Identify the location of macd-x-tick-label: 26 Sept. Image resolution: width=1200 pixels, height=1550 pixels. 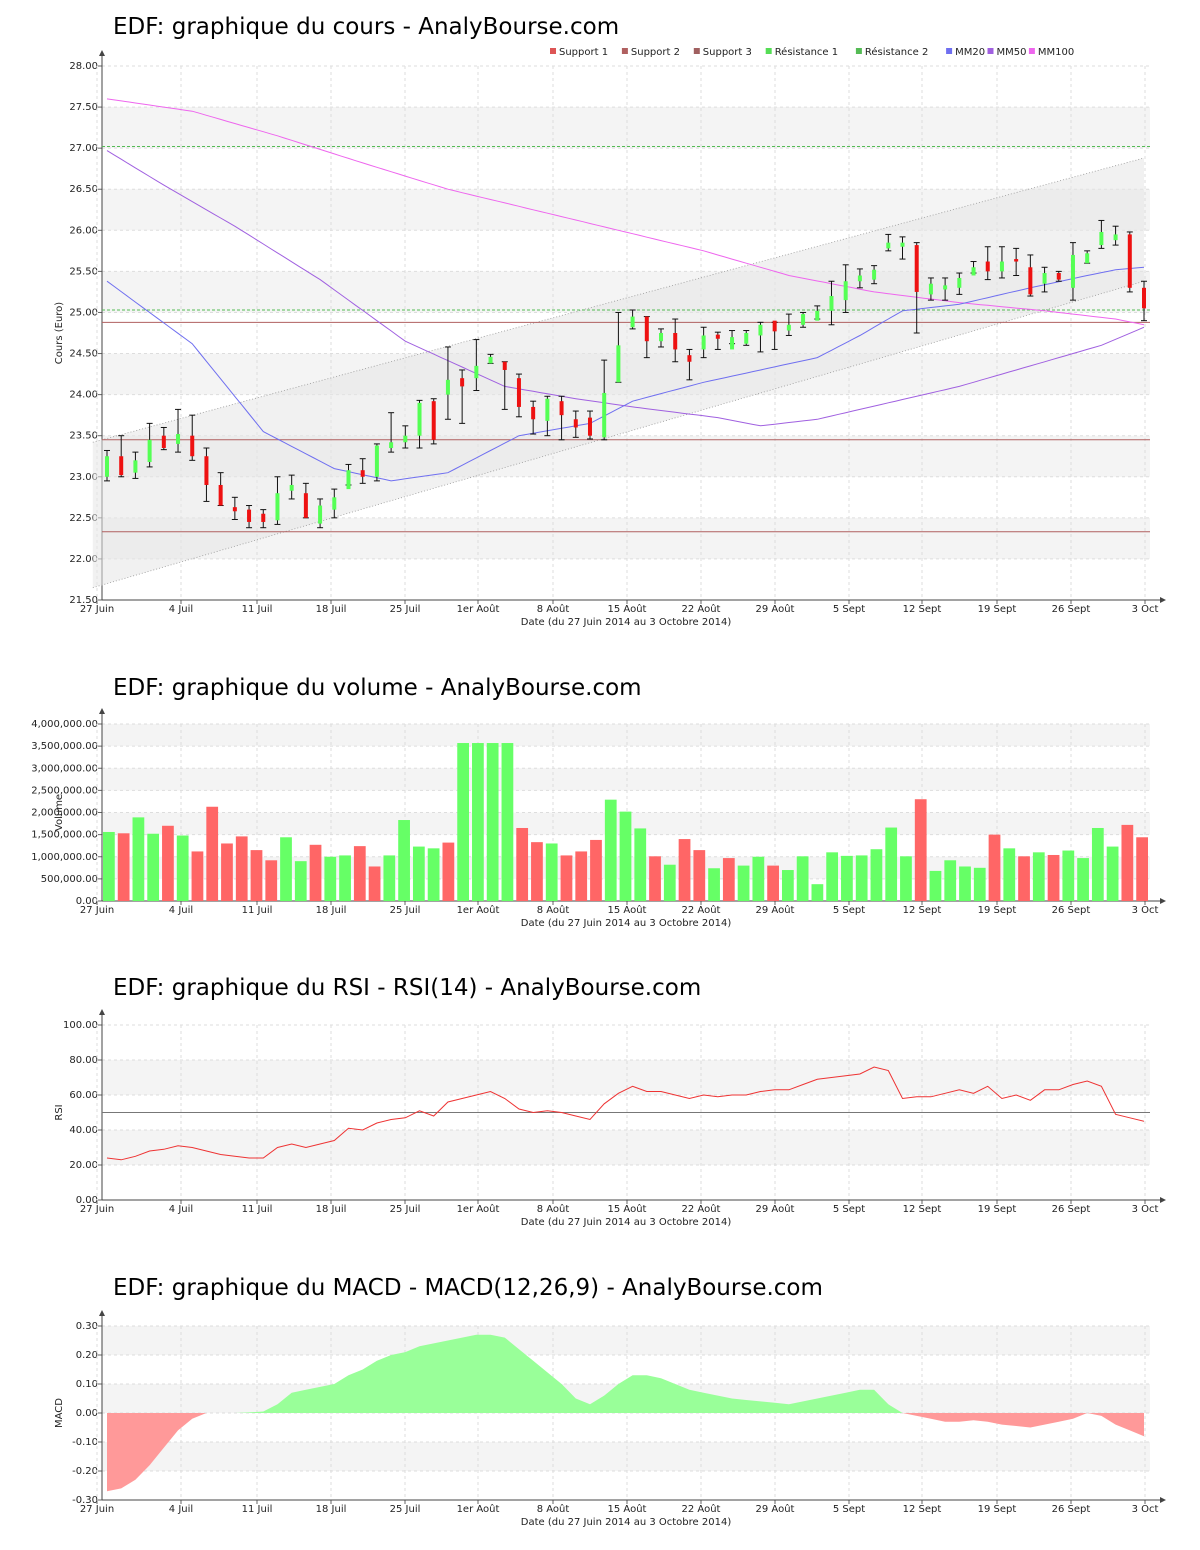
(1071, 1509).